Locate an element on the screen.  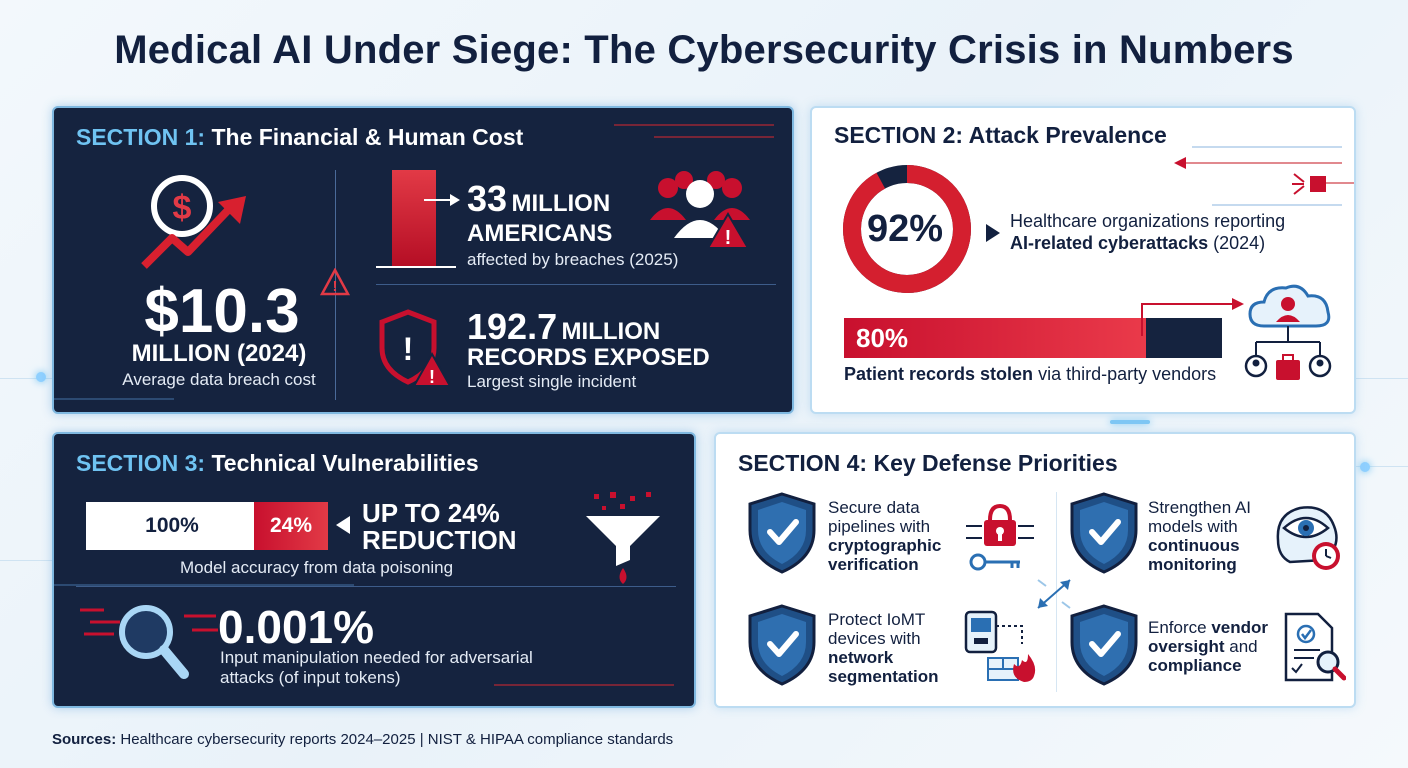
section-3-title: SECTION 3: Technical Vulnerabilities is located at coordinates (277, 463).